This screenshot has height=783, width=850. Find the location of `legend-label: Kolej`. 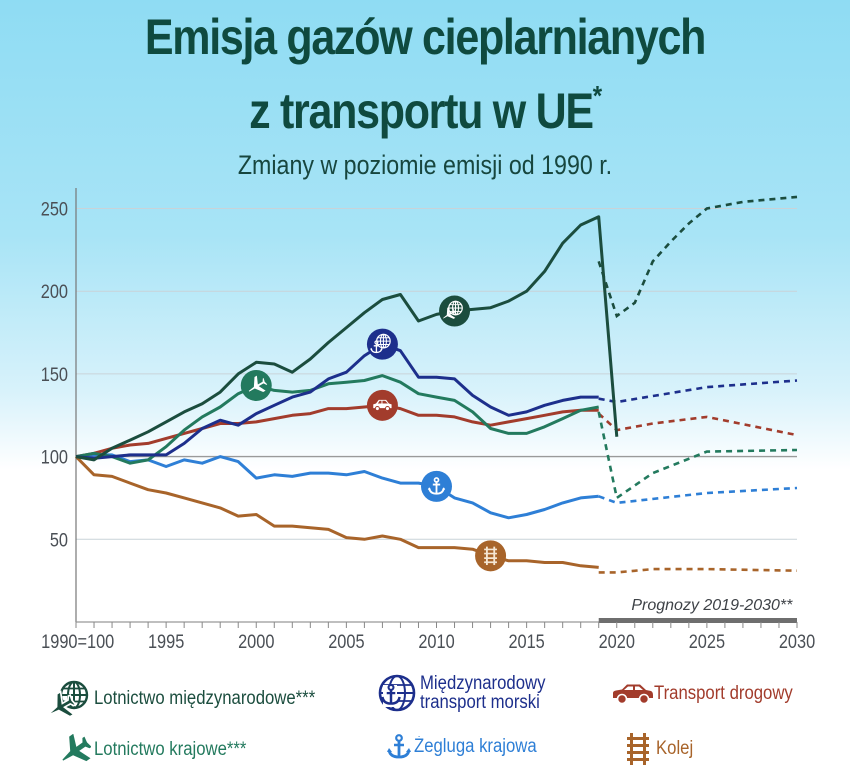

legend-label: Kolej is located at coordinates (675, 748).